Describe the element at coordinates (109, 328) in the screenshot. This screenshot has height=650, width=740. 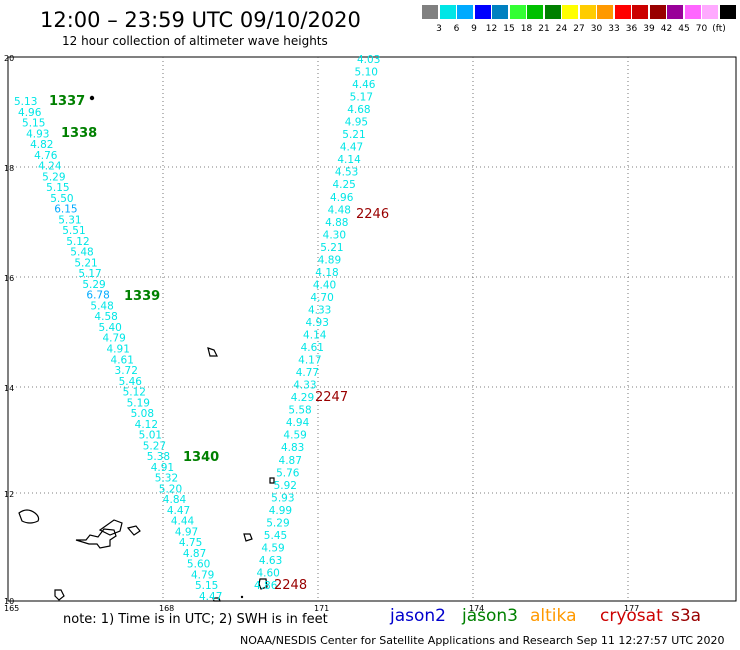
I see `swh-value-left-track: 5.40` at that location.